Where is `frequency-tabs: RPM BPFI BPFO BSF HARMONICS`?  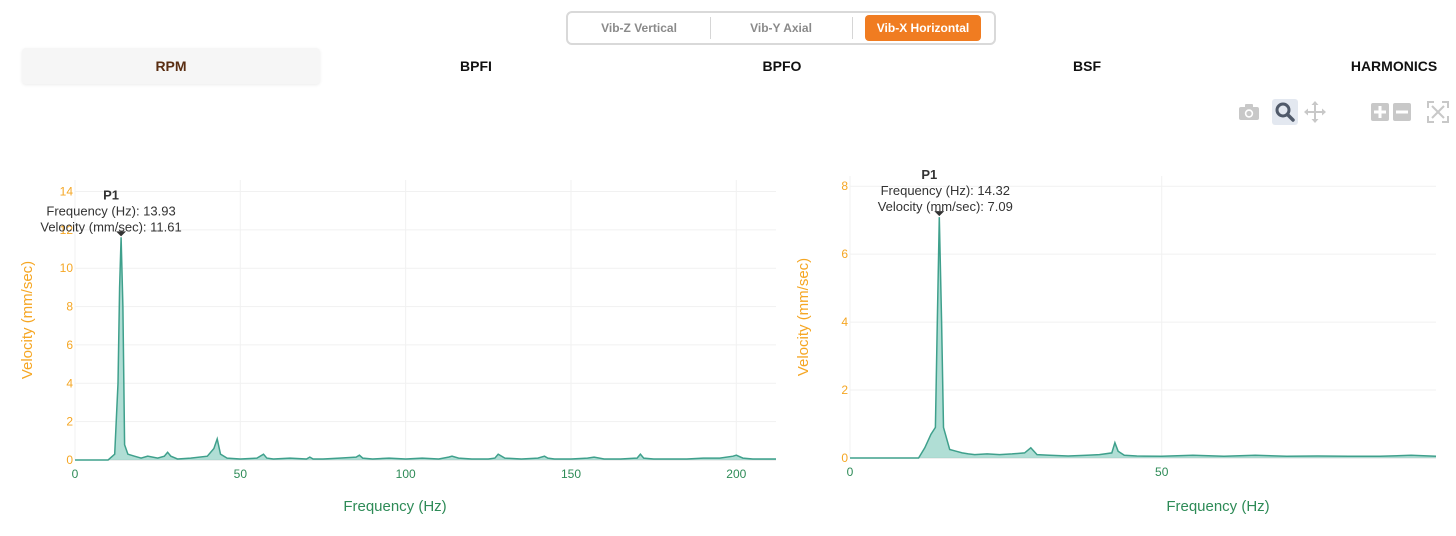
frequency-tabs: RPM BPFI BPFO BSF HARMONICS is located at coordinates (739, 66).